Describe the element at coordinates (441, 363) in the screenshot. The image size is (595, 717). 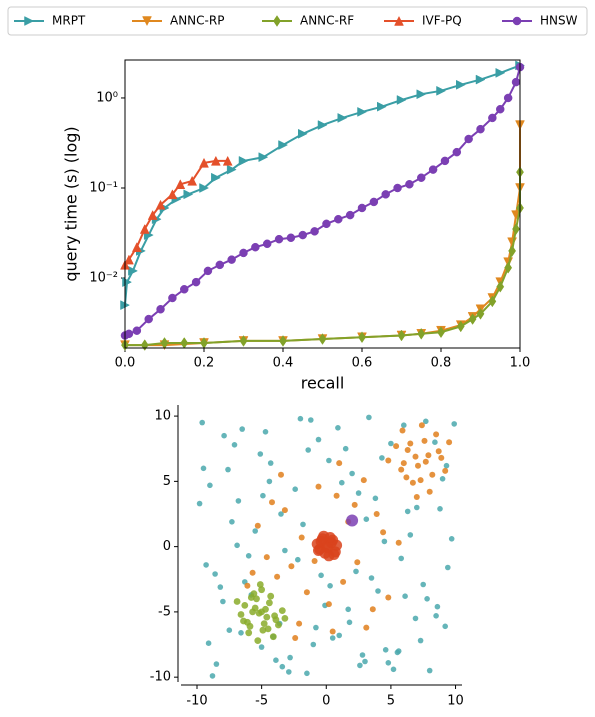
I see `x-tick-label: 0.8` at that location.